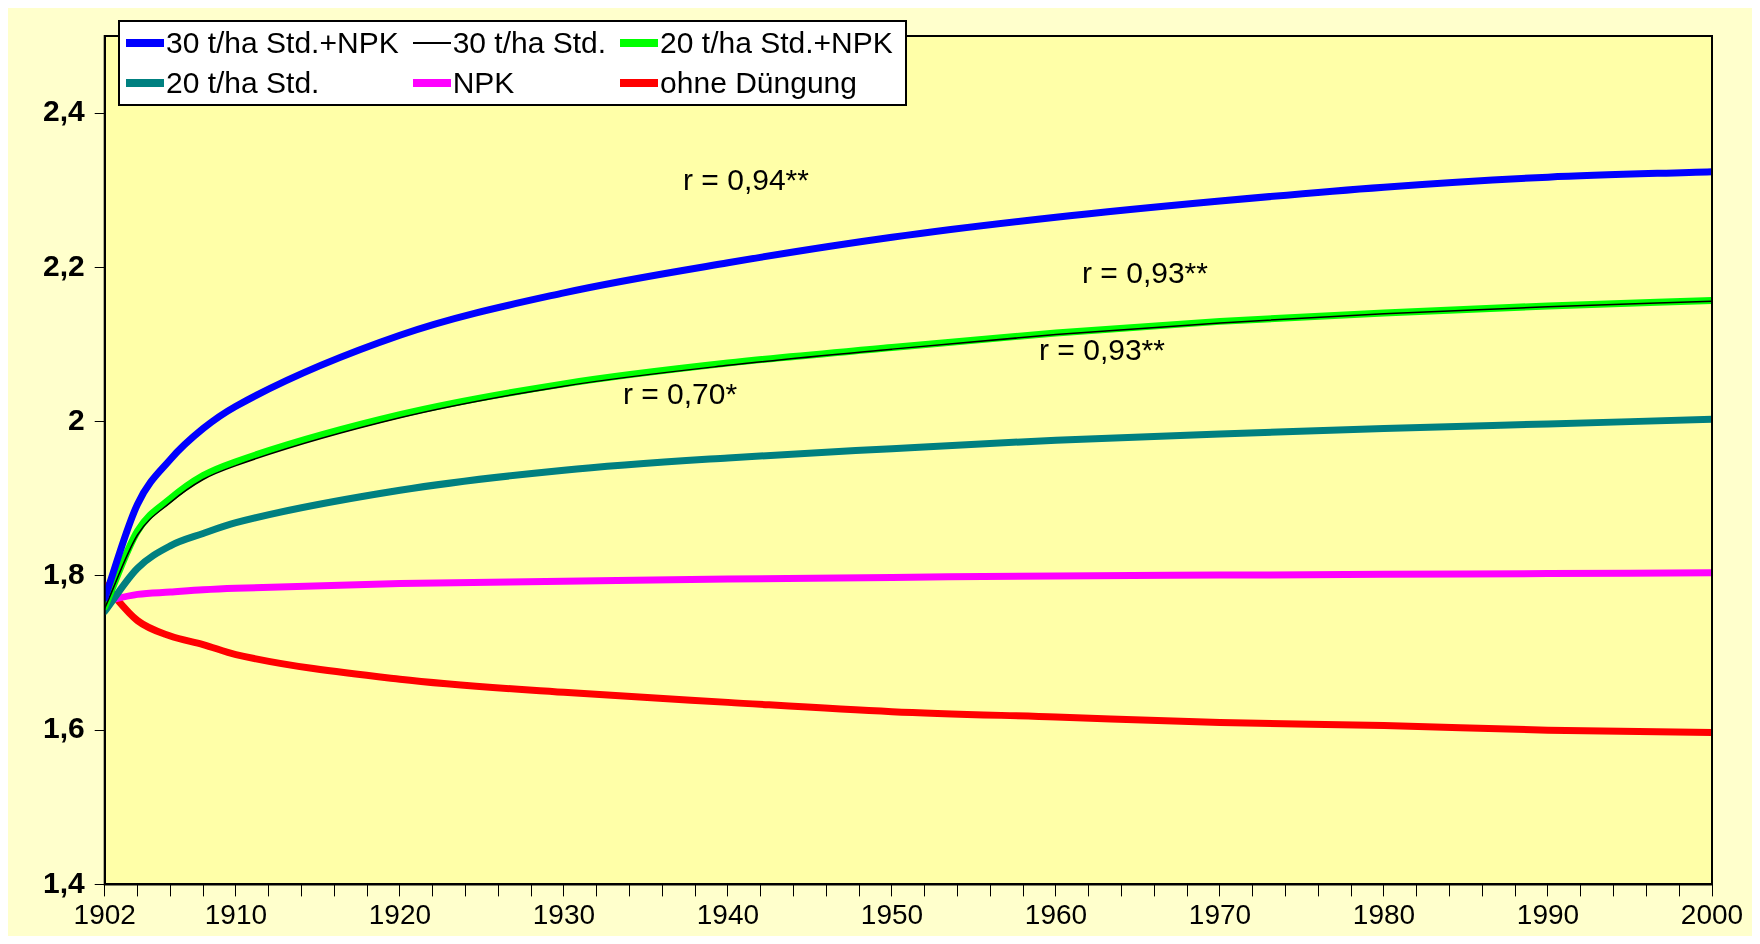 The height and width of the screenshot is (944, 1760). I want to click on x-tick-label: 1980, so click(1384, 914).